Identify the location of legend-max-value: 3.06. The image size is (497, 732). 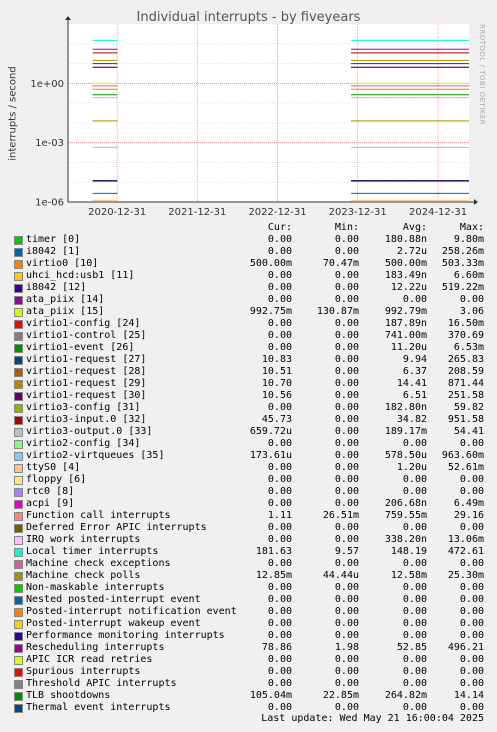
(471, 311).